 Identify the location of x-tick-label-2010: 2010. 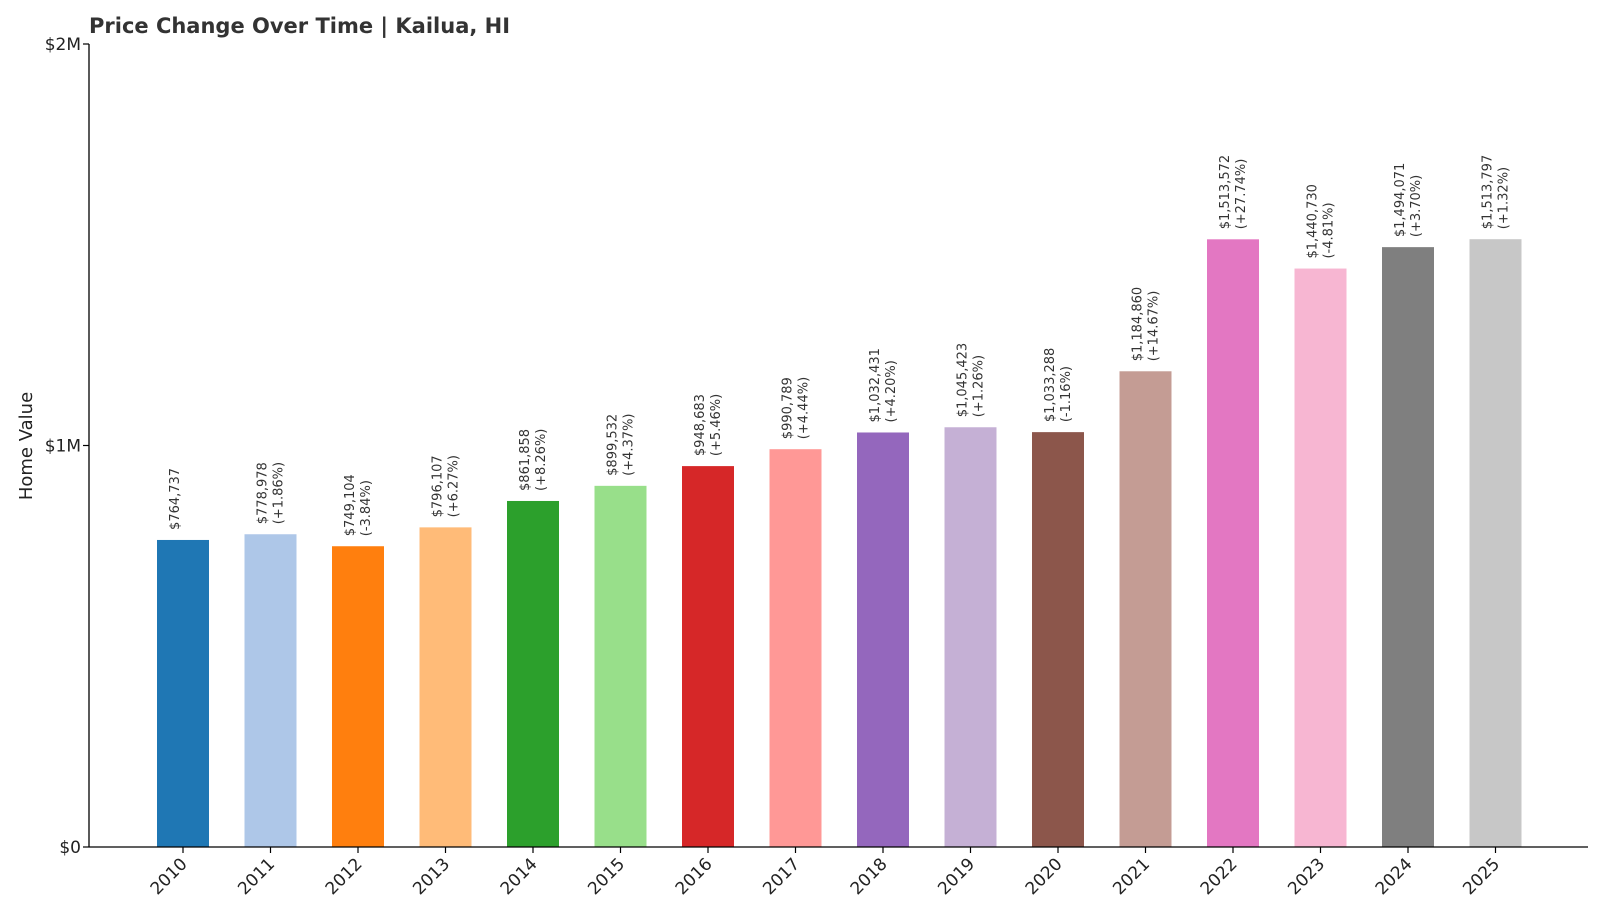
(169, 876).